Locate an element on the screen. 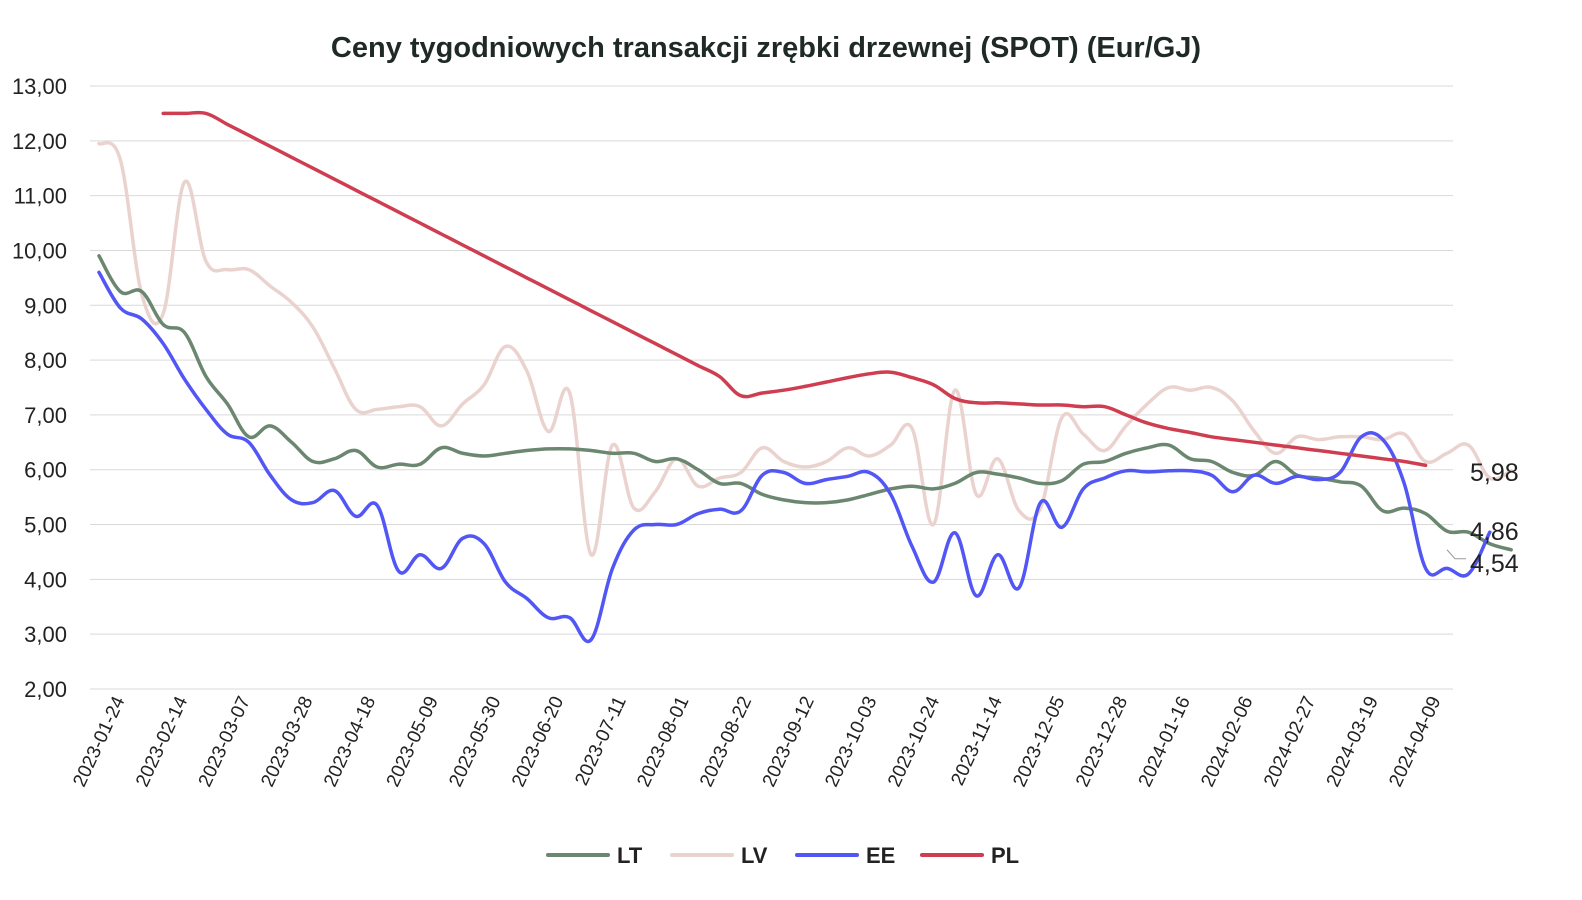 The height and width of the screenshot is (900, 1582). y-tick-label: 10,00 is located at coordinates (39, 250).